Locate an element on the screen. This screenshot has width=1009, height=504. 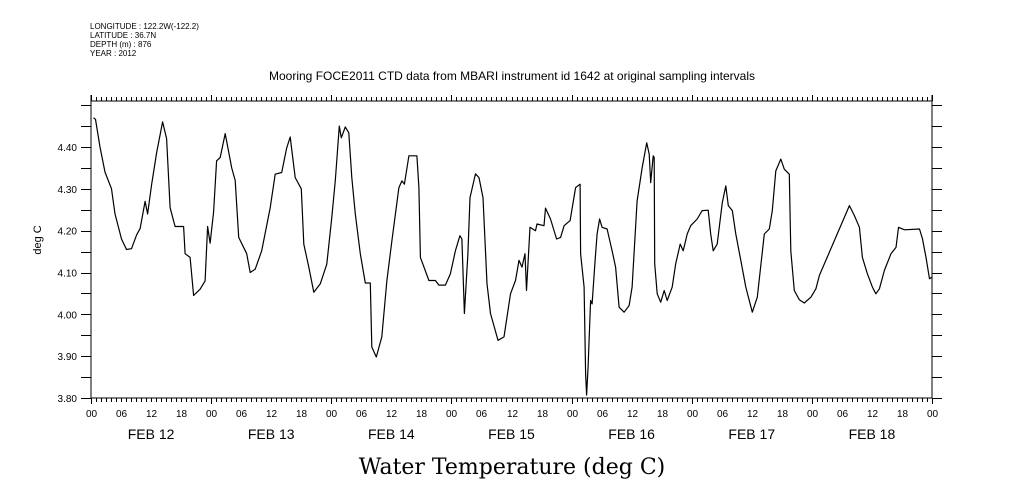
x-day-label: FEB 16 is located at coordinates (631, 434).